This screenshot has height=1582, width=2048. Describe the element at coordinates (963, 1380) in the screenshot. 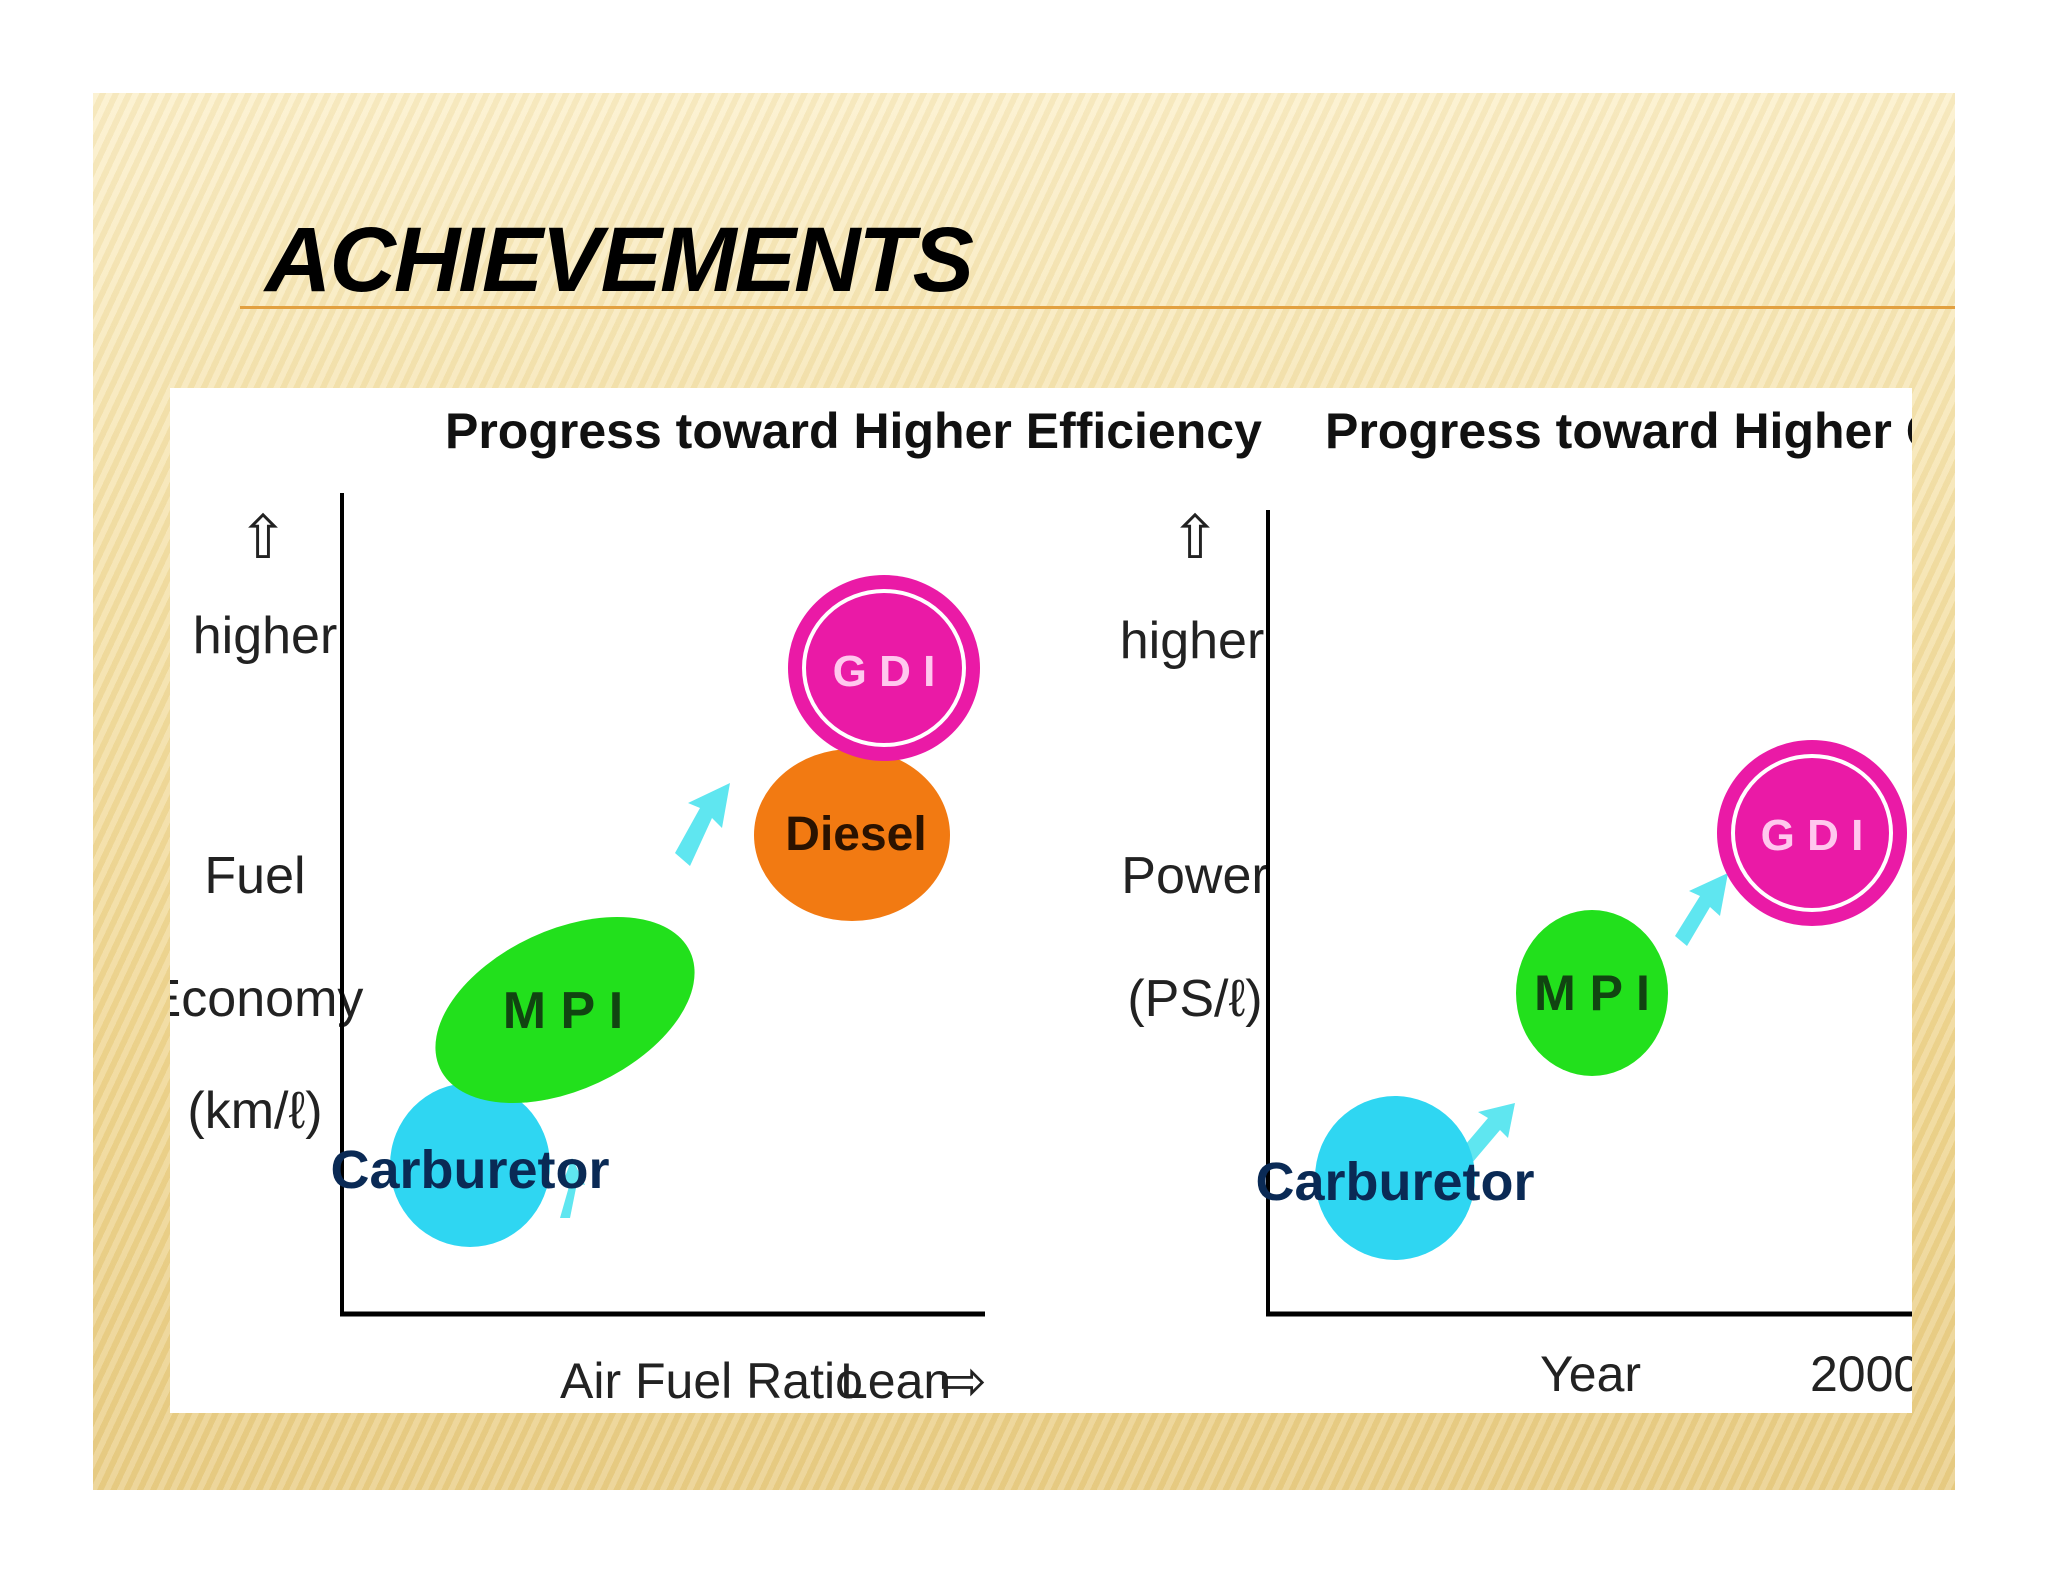

I see `left-right-arrow-icon: ⇨` at that location.